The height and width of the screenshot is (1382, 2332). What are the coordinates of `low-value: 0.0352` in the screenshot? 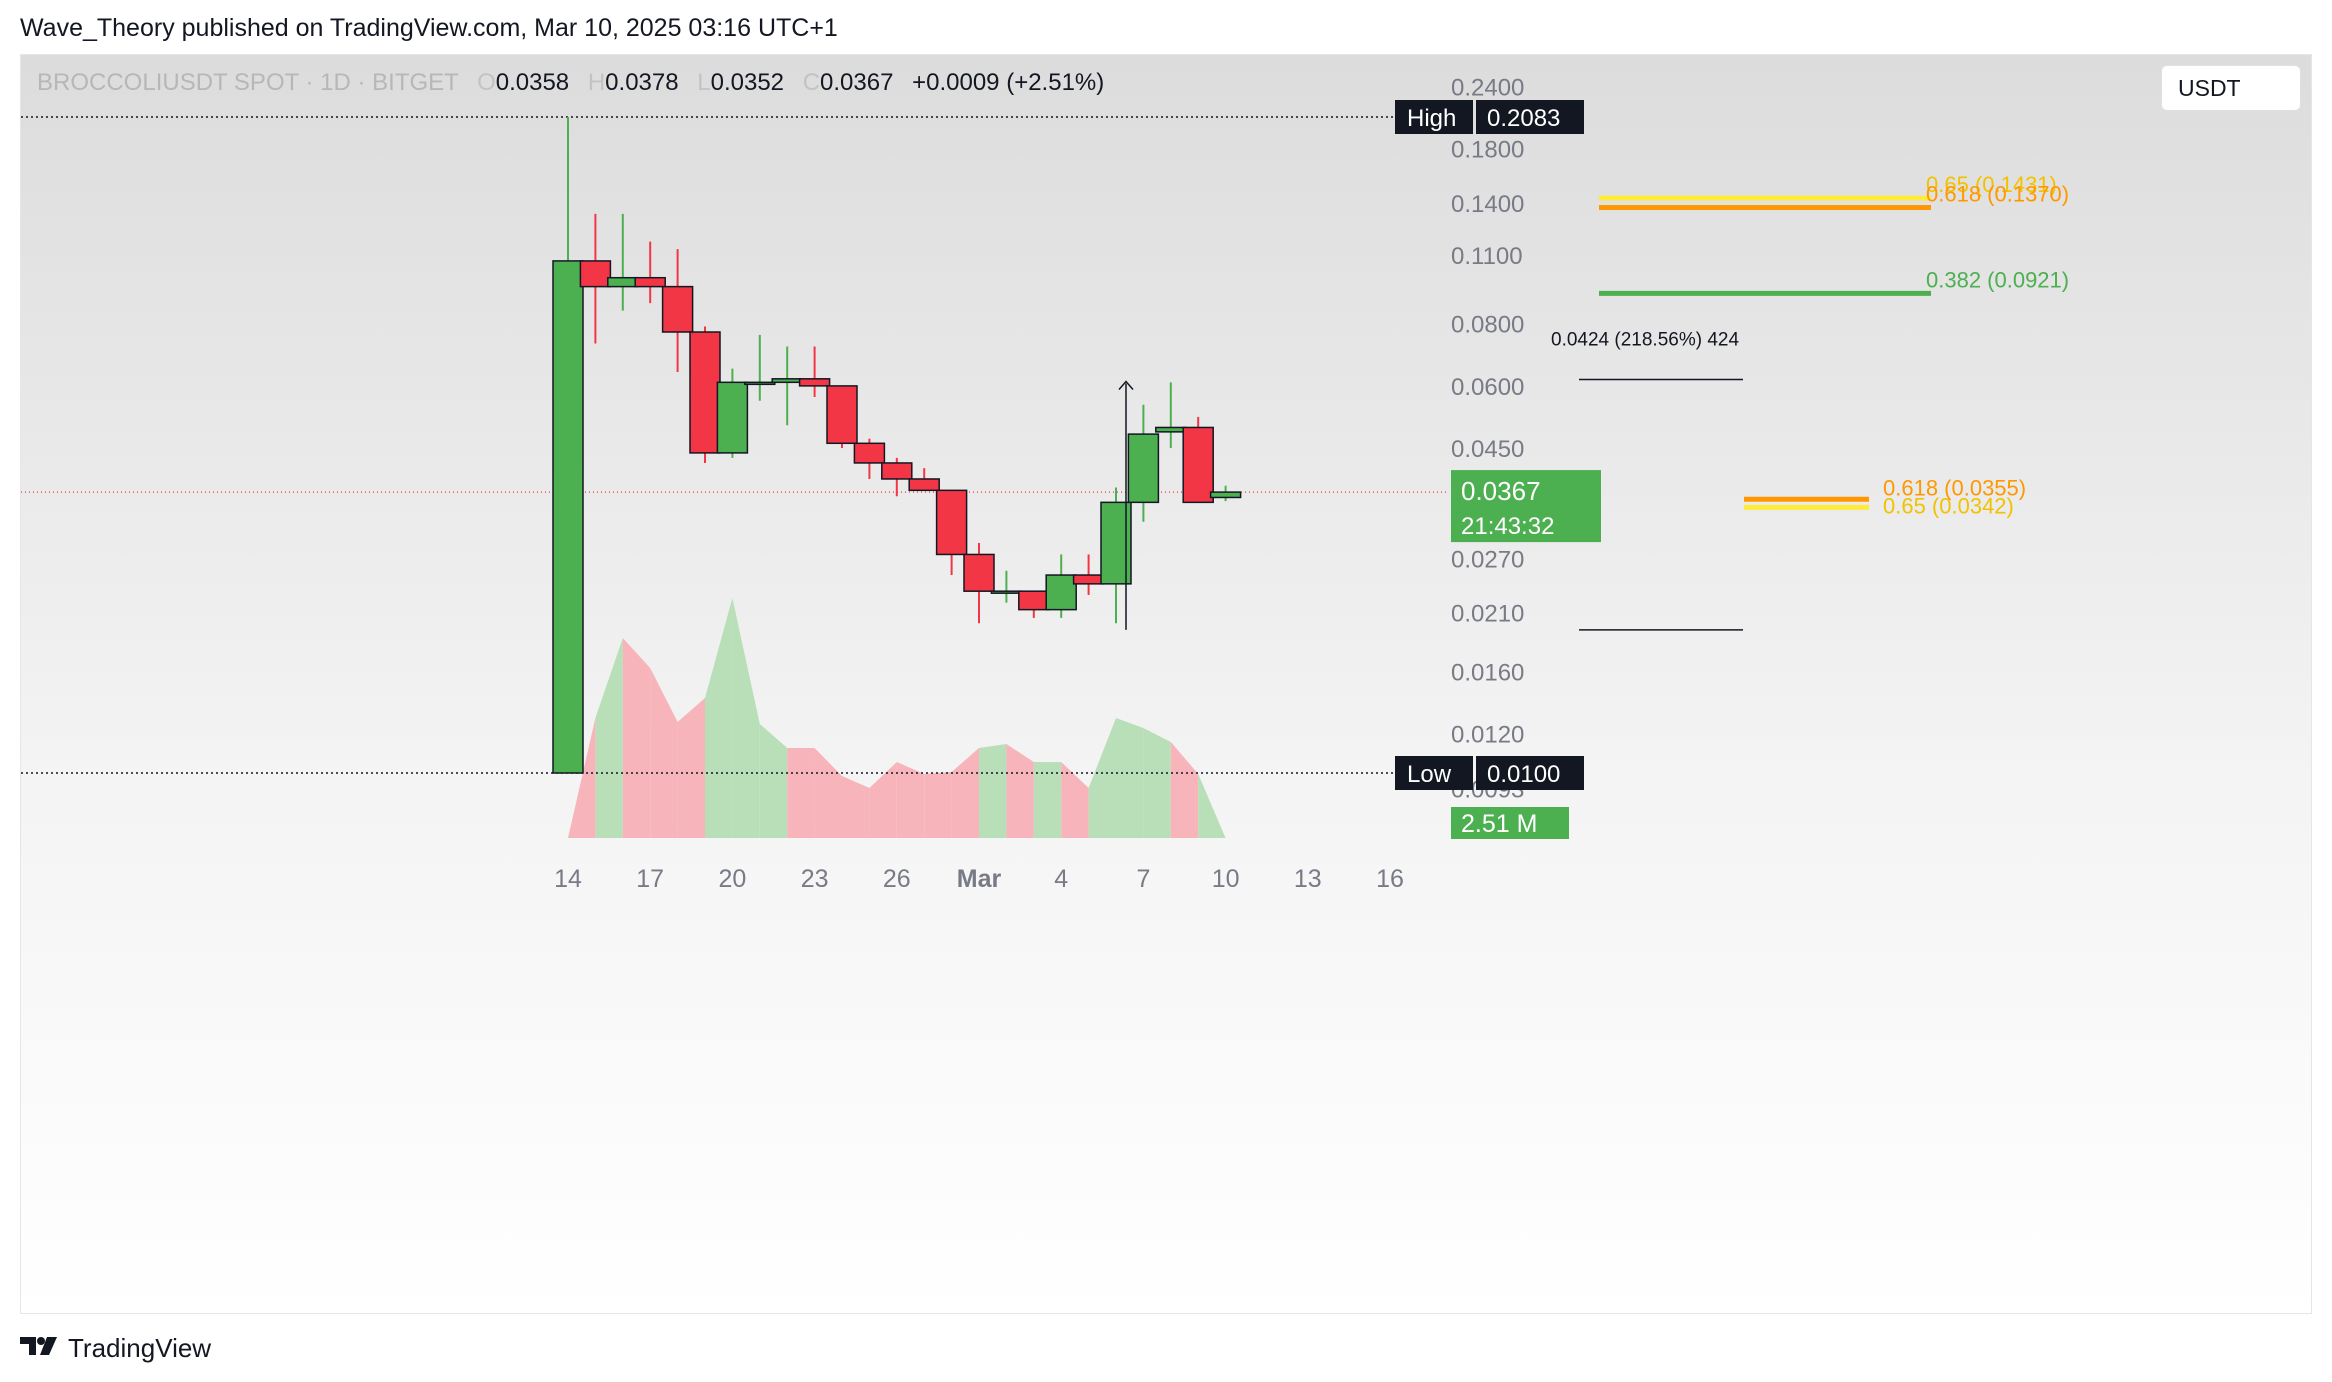 It's located at (747, 82).